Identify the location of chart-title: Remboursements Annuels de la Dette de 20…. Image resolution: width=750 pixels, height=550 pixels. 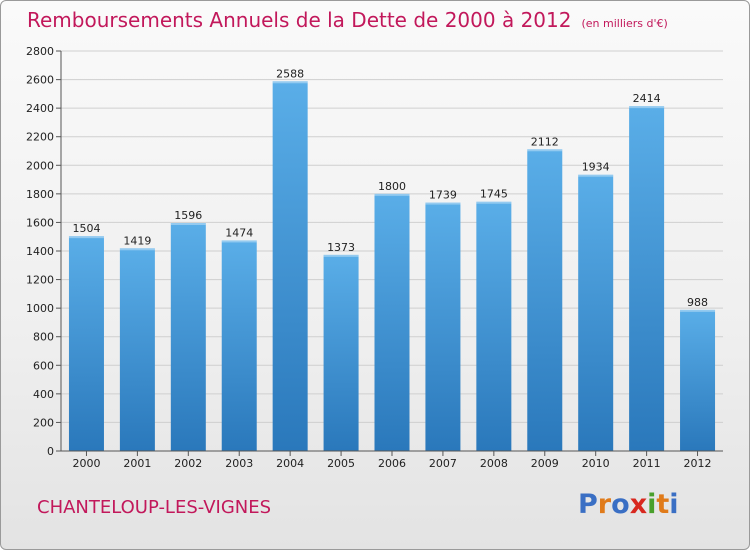
(347, 20).